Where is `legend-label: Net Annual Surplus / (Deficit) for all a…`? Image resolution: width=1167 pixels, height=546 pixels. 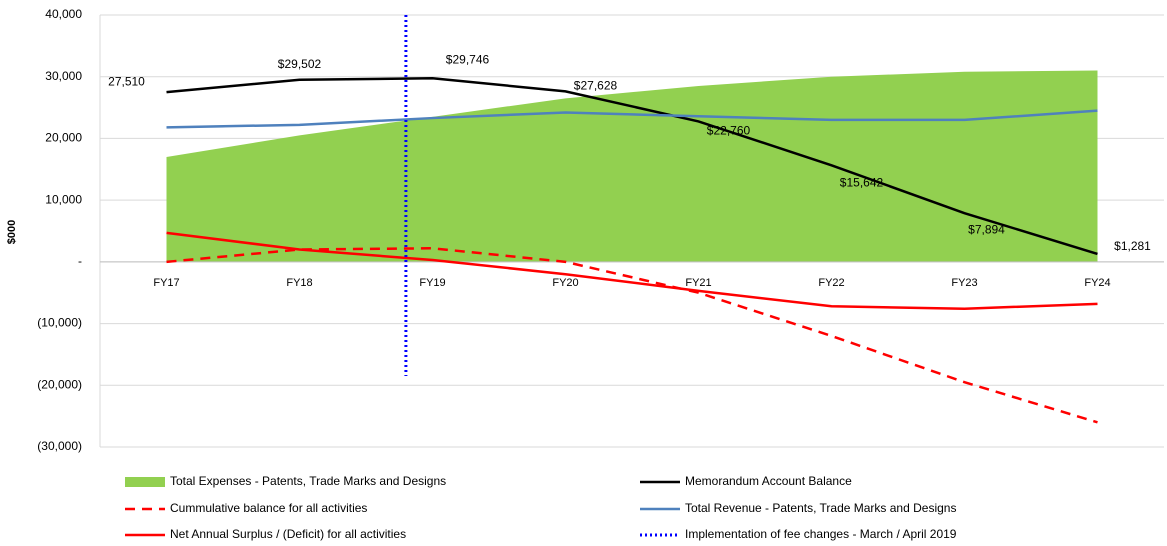
legend-label: Net Annual Surplus / (Deficit) for all a… is located at coordinates (288, 534).